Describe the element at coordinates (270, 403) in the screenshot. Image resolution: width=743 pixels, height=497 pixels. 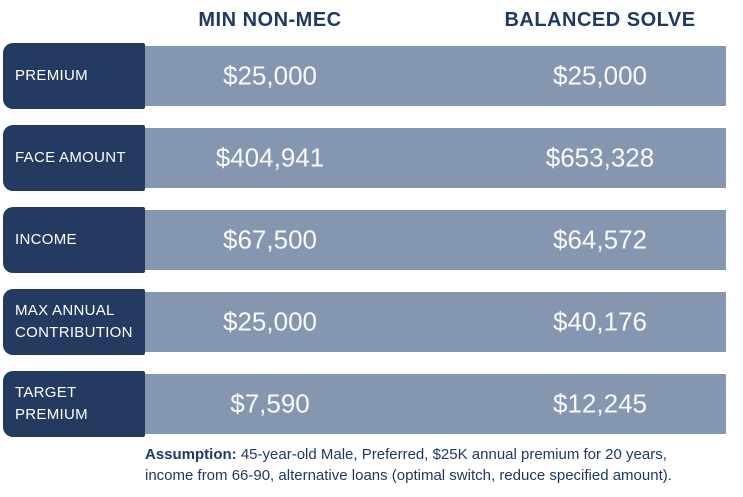
I see `value-min-non-mec: $7,590` at that location.